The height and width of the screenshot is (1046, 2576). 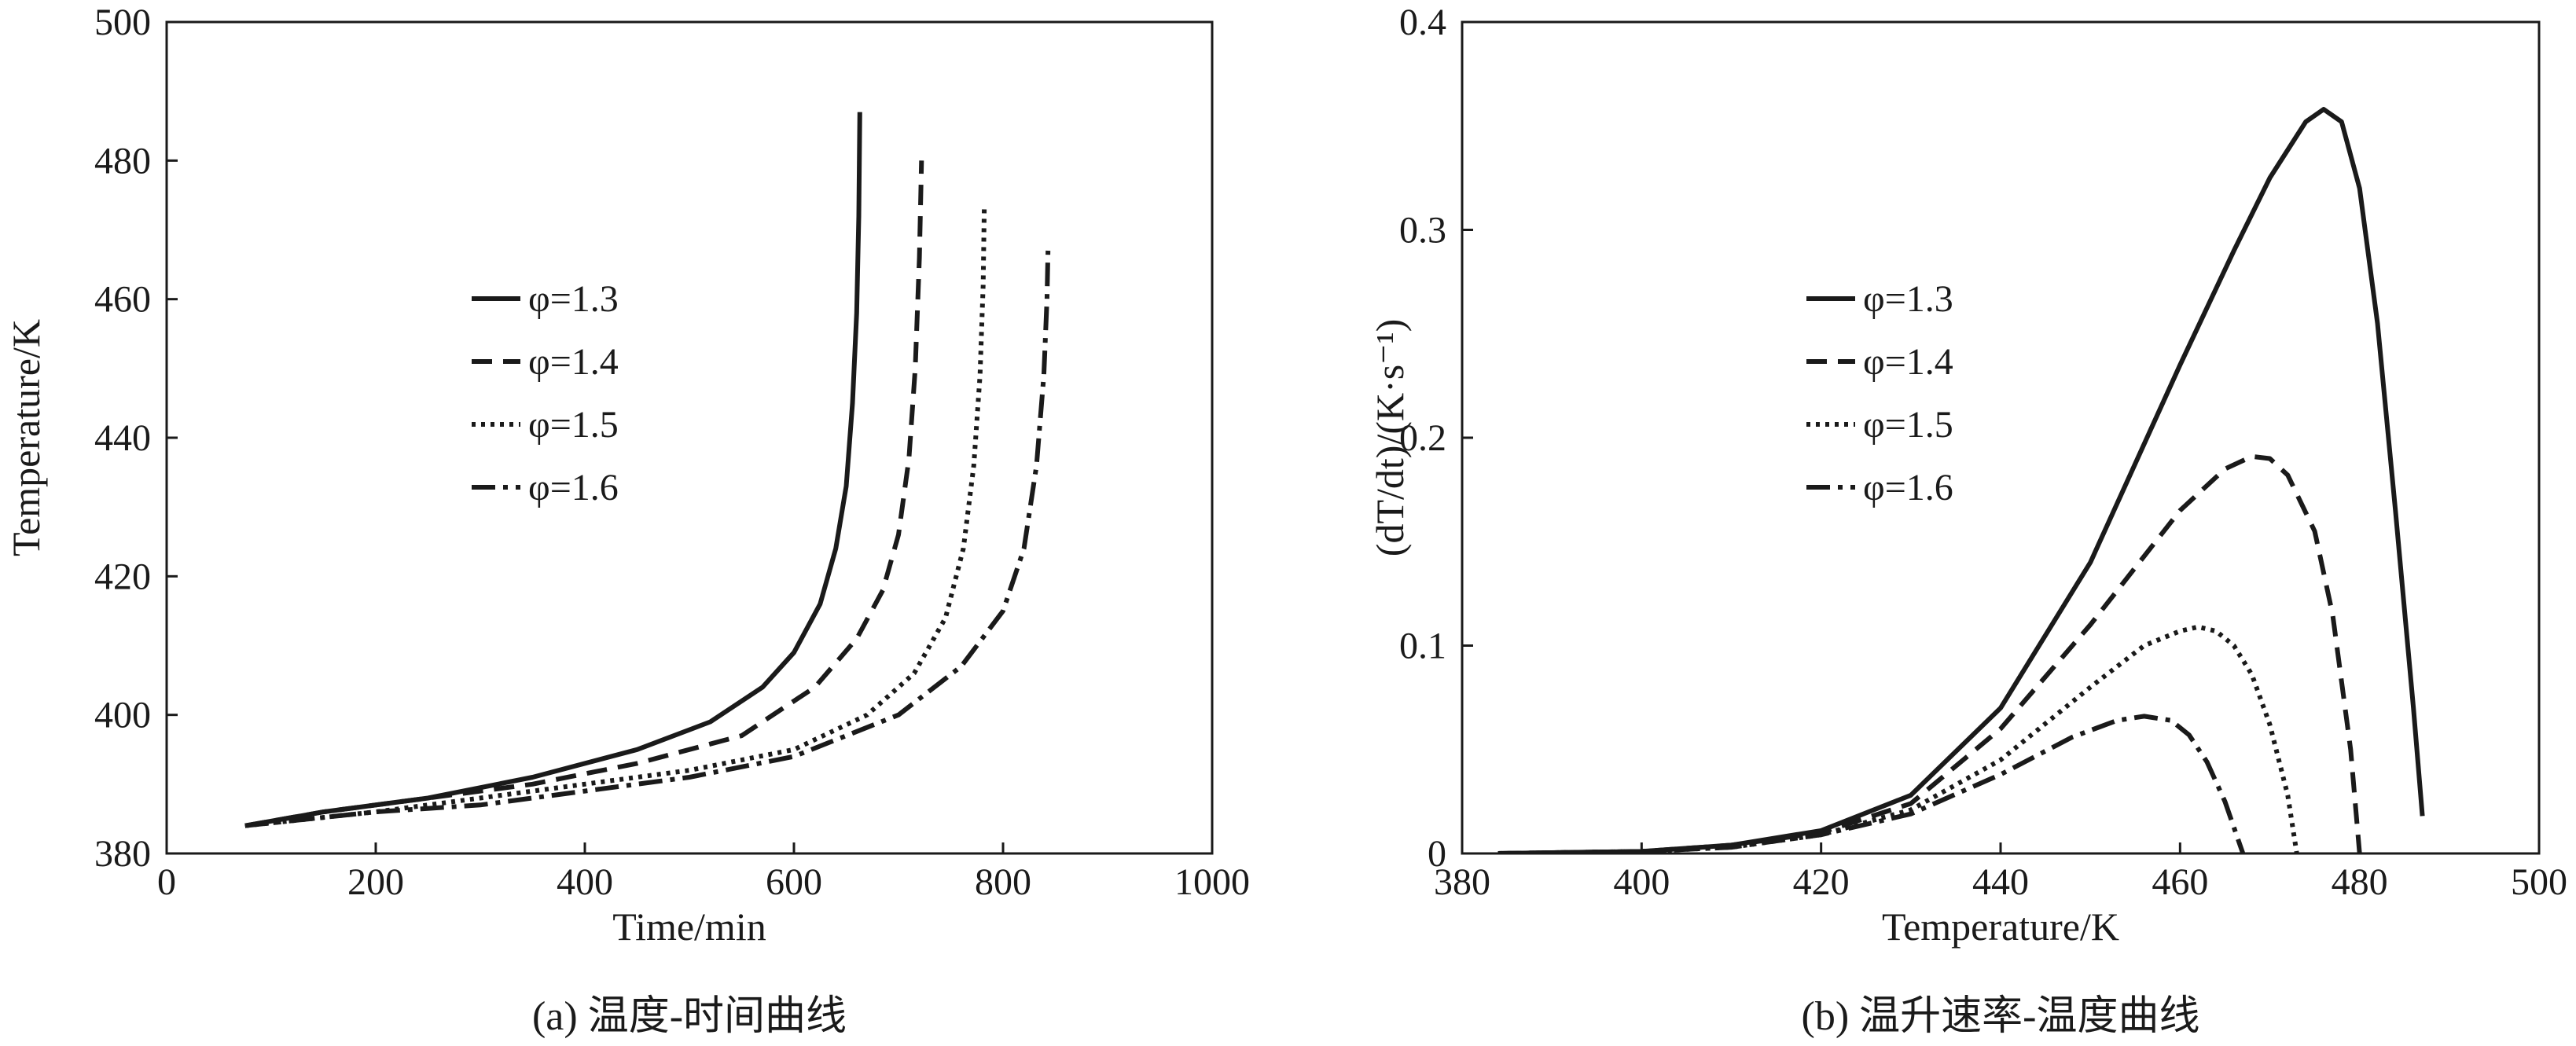 I want to click on legend-label-a-3: φ=1.5, so click(x=573, y=425).